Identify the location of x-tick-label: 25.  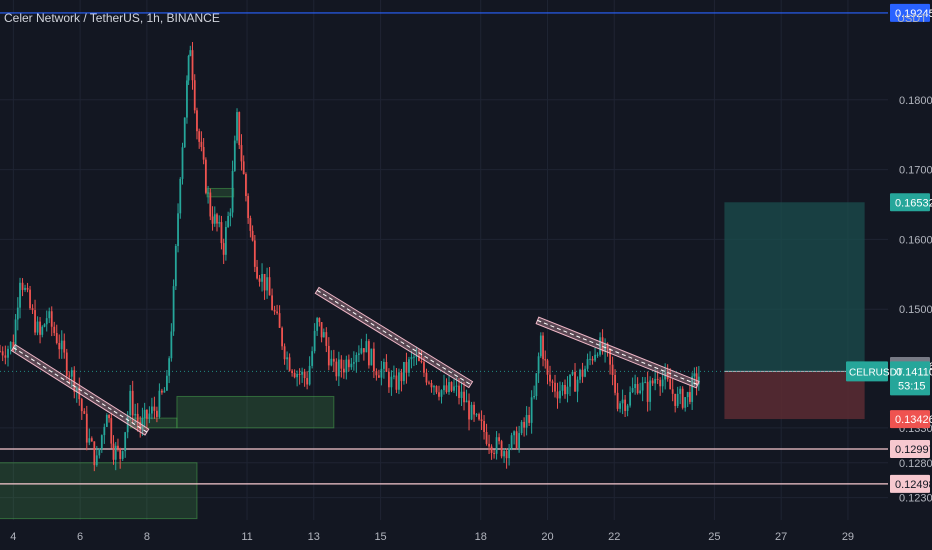
(714, 537).